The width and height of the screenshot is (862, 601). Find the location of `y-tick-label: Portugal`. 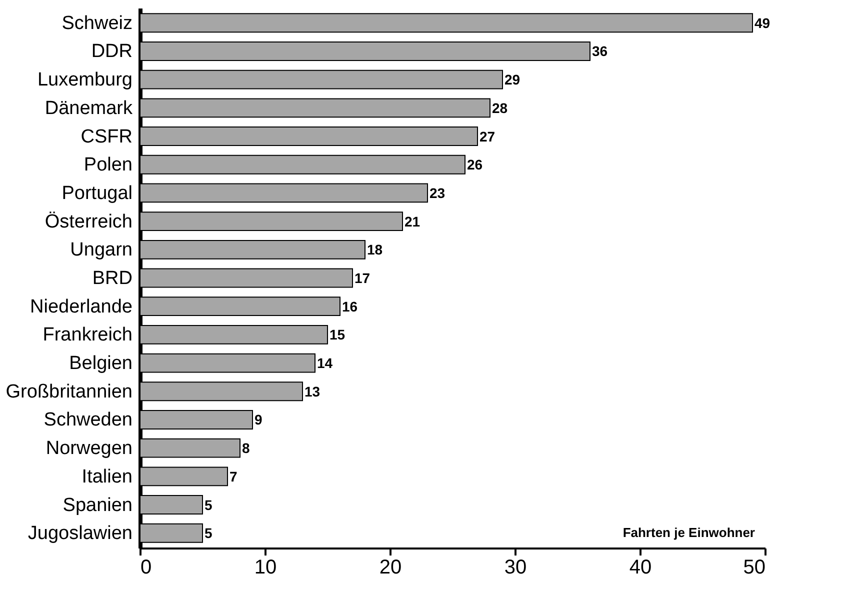

y-tick-label: Portugal is located at coordinates (97, 193).